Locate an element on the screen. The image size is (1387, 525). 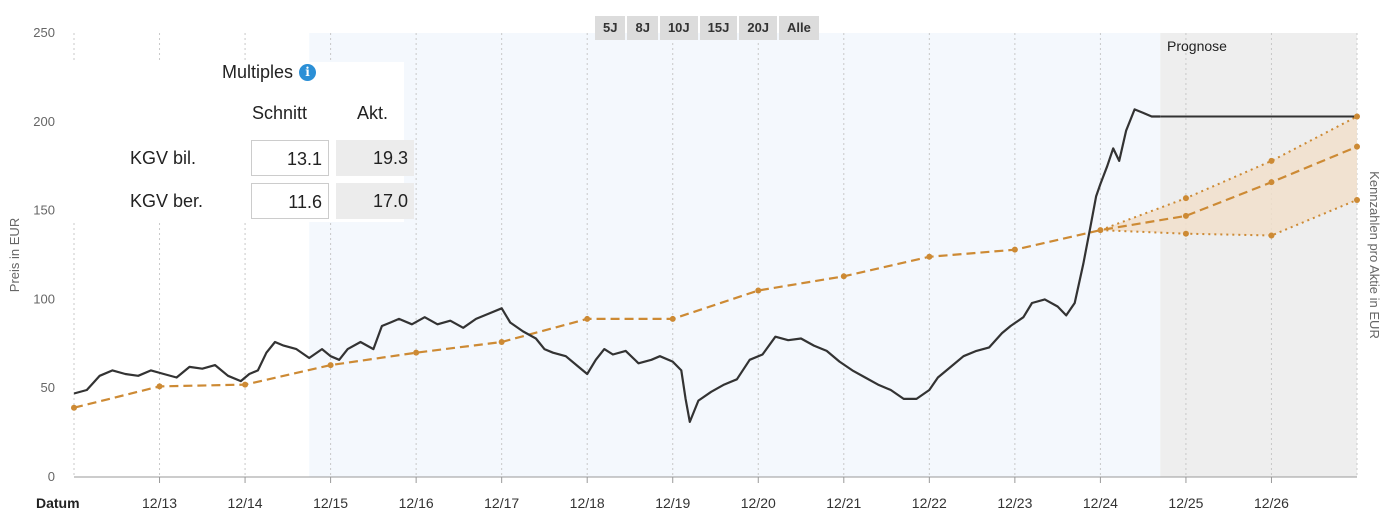
x-tick-label: 12/24 is located at coordinates (1100, 503).